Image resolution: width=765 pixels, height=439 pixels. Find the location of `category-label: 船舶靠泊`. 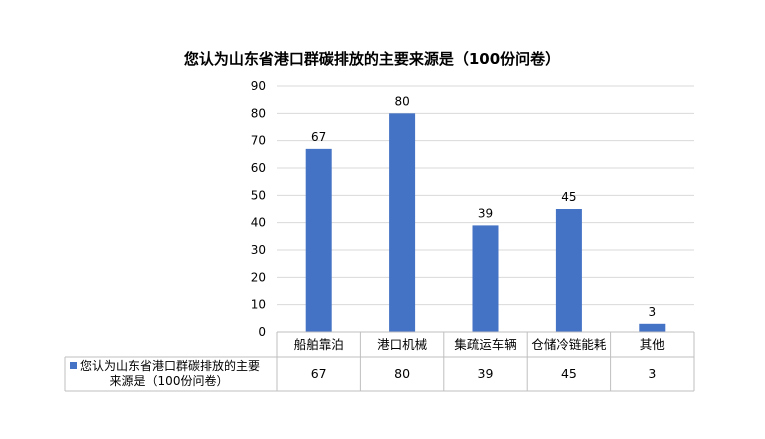

category-label: 船舶靠泊 is located at coordinates (319, 344).